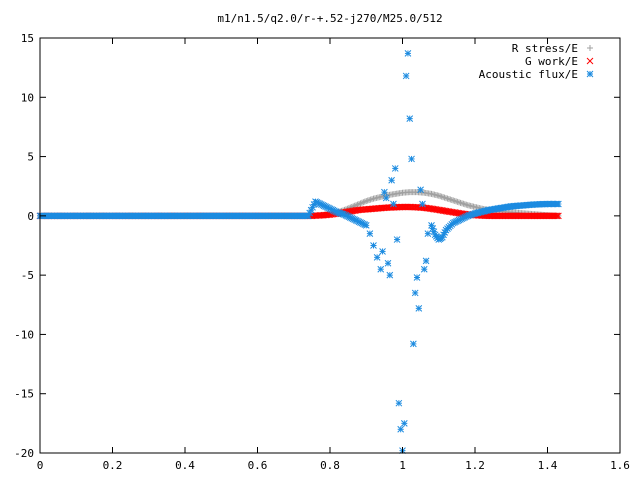 This screenshot has height=480, width=640. I want to click on x-tick-label: 1.2, so click(475, 465).